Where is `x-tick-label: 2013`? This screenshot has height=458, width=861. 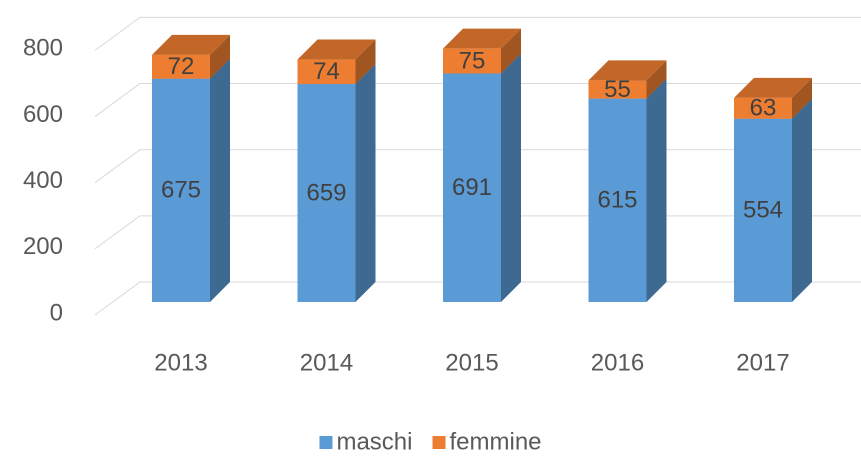
x-tick-label: 2013 is located at coordinates (180, 362).